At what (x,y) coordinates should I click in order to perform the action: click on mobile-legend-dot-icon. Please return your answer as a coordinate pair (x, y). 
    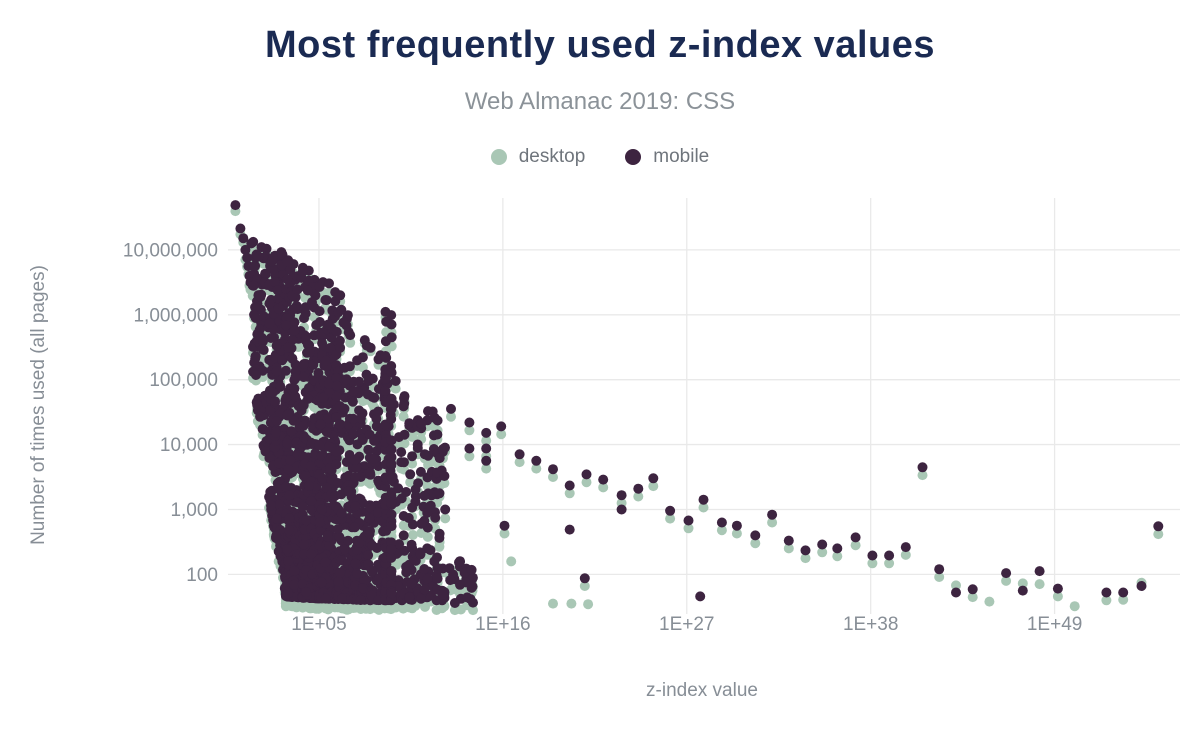
    Looking at the image, I should click on (633, 157).